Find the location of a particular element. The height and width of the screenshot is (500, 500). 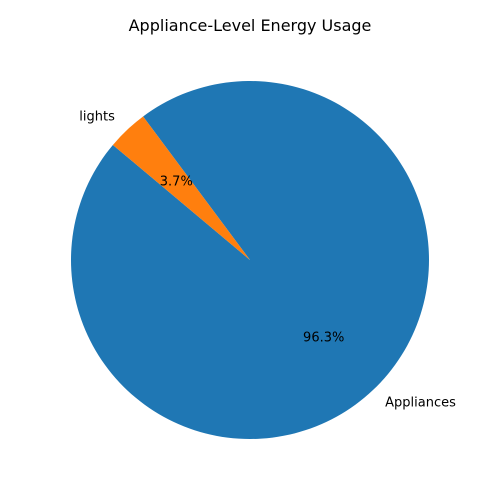

slice-label-lights: lights is located at coordinates (97, 116).